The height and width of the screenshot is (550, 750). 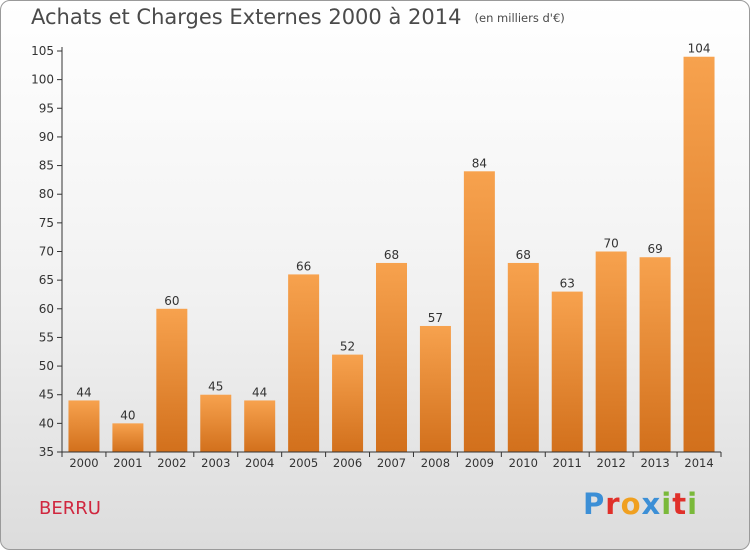 I want to click on x-tick-label: 2012, so click(x=611, y=463).